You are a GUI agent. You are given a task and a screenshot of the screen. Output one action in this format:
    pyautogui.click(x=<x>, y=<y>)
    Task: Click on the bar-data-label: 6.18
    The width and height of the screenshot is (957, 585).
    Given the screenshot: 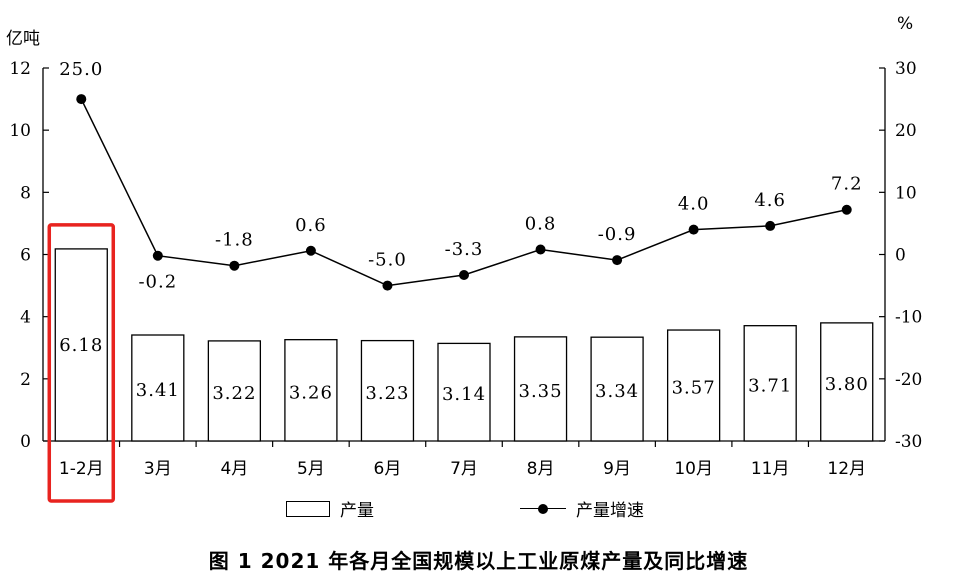 What is the action you would take?
    pyautogui.click(x=81, y=345)
    